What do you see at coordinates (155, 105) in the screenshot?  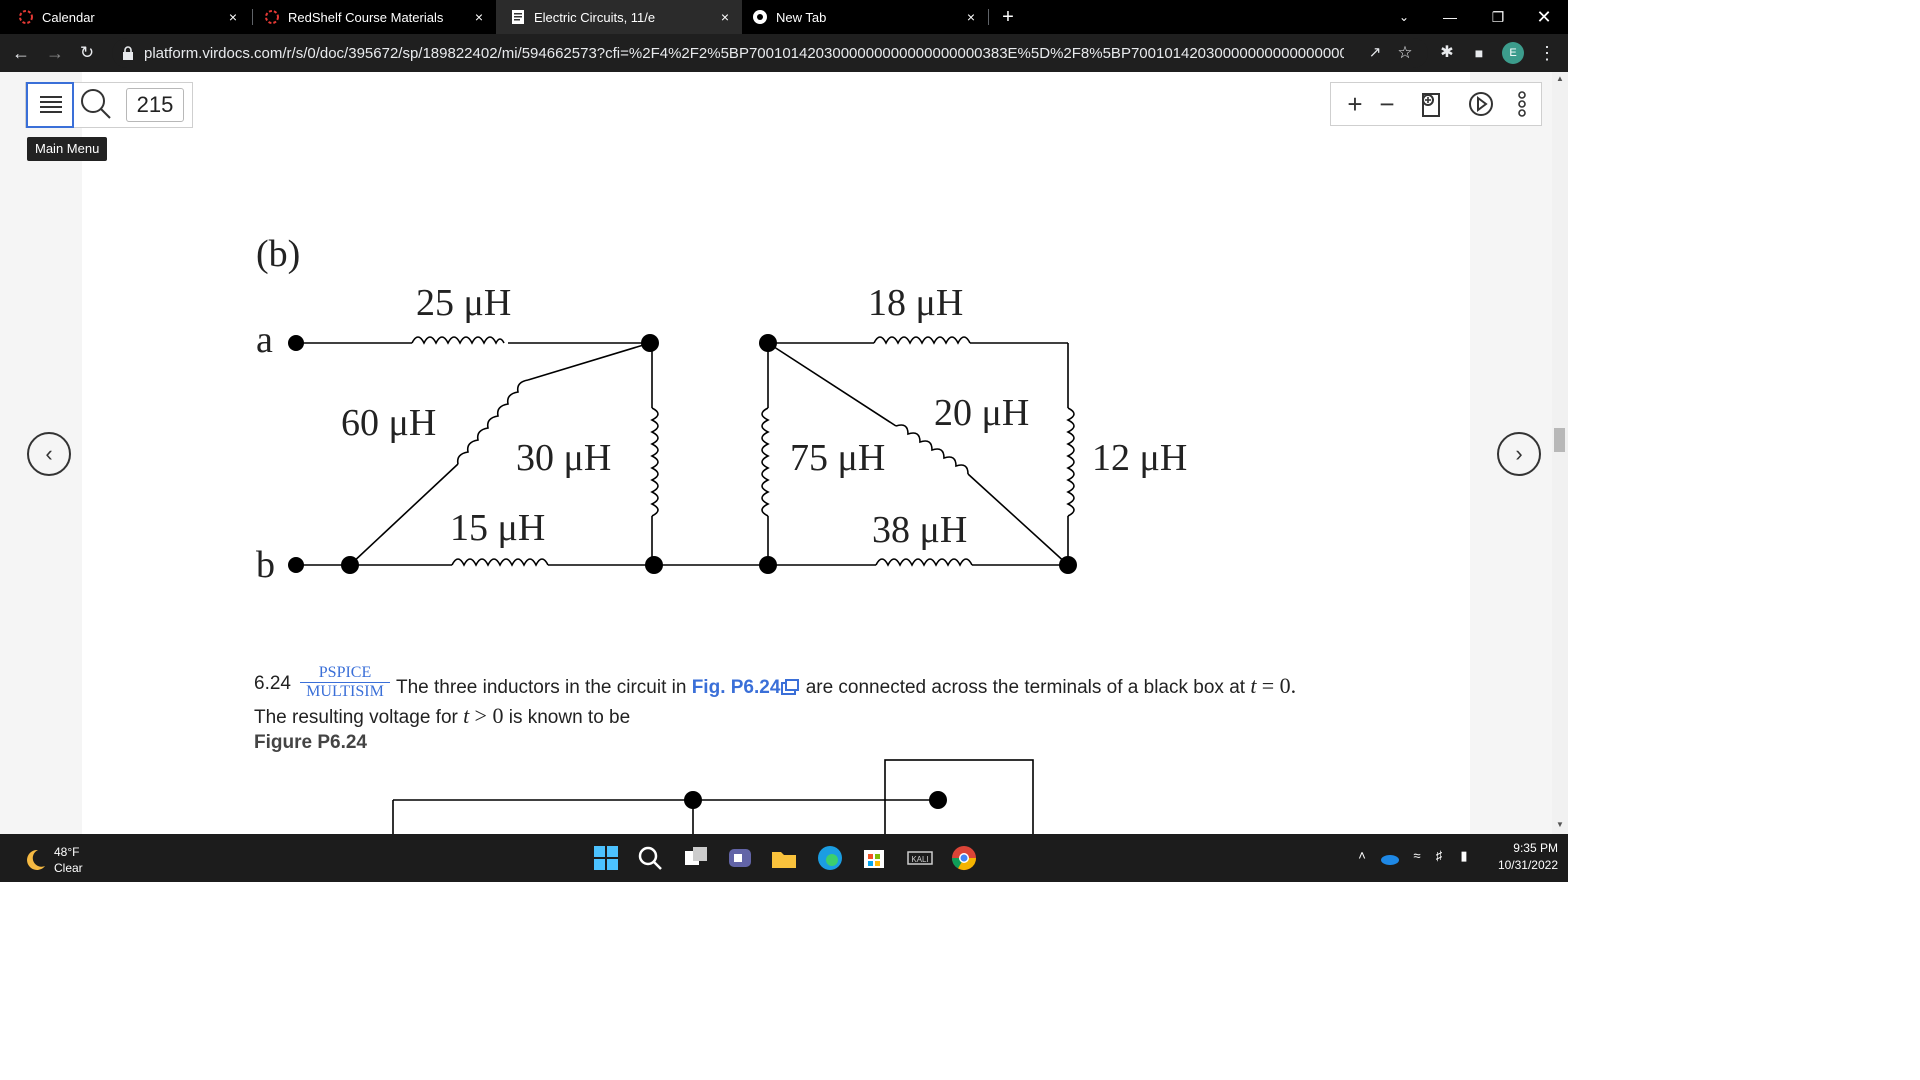 I see `page-number-input: 215` at bounding box center [155, 105].